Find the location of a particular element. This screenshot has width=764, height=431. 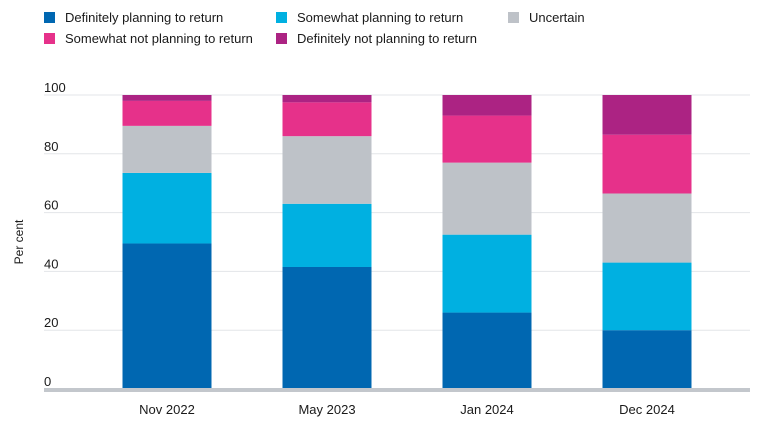

legend-label: Definitely planning to return is located at coordinates (144, 17).